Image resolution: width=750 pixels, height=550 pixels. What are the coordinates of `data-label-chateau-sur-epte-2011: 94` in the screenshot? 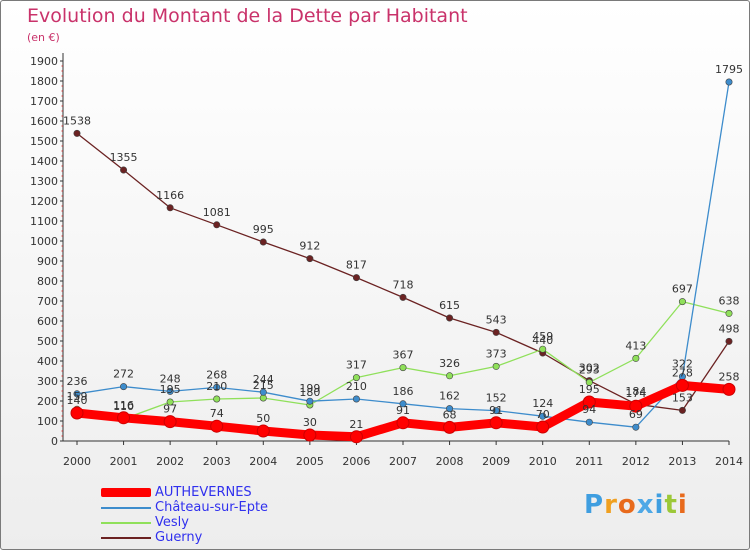 It's located at (589, 409).